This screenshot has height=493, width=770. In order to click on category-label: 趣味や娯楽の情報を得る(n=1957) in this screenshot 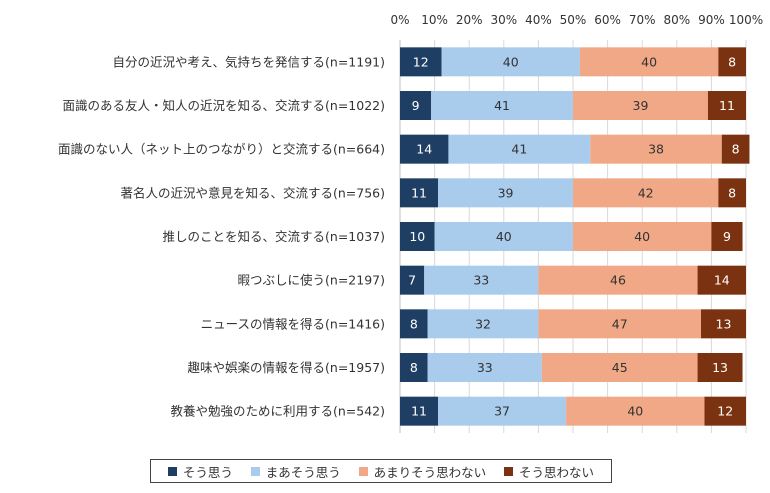, I will do `click(286, 367)`.